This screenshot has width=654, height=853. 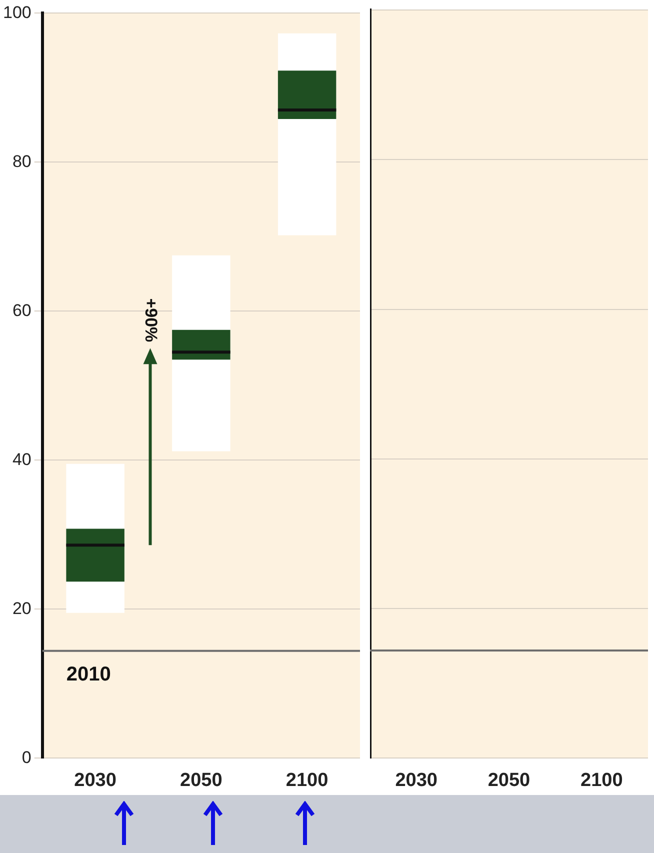 I want to click on y-tick-label: 80, so click(x=22, y=161).